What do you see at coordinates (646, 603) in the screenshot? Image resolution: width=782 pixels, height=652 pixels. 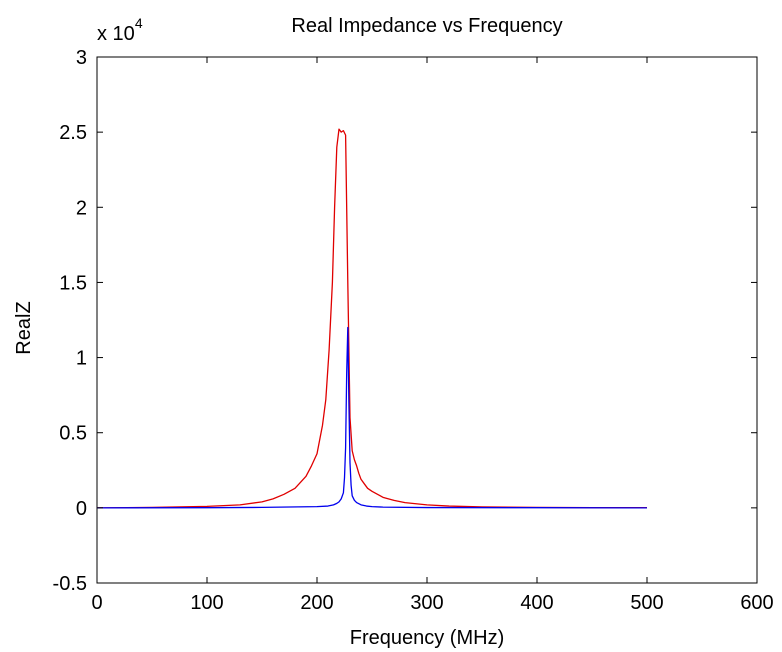 I see `x-tick-label: 500` at bounding box center [646, 603].